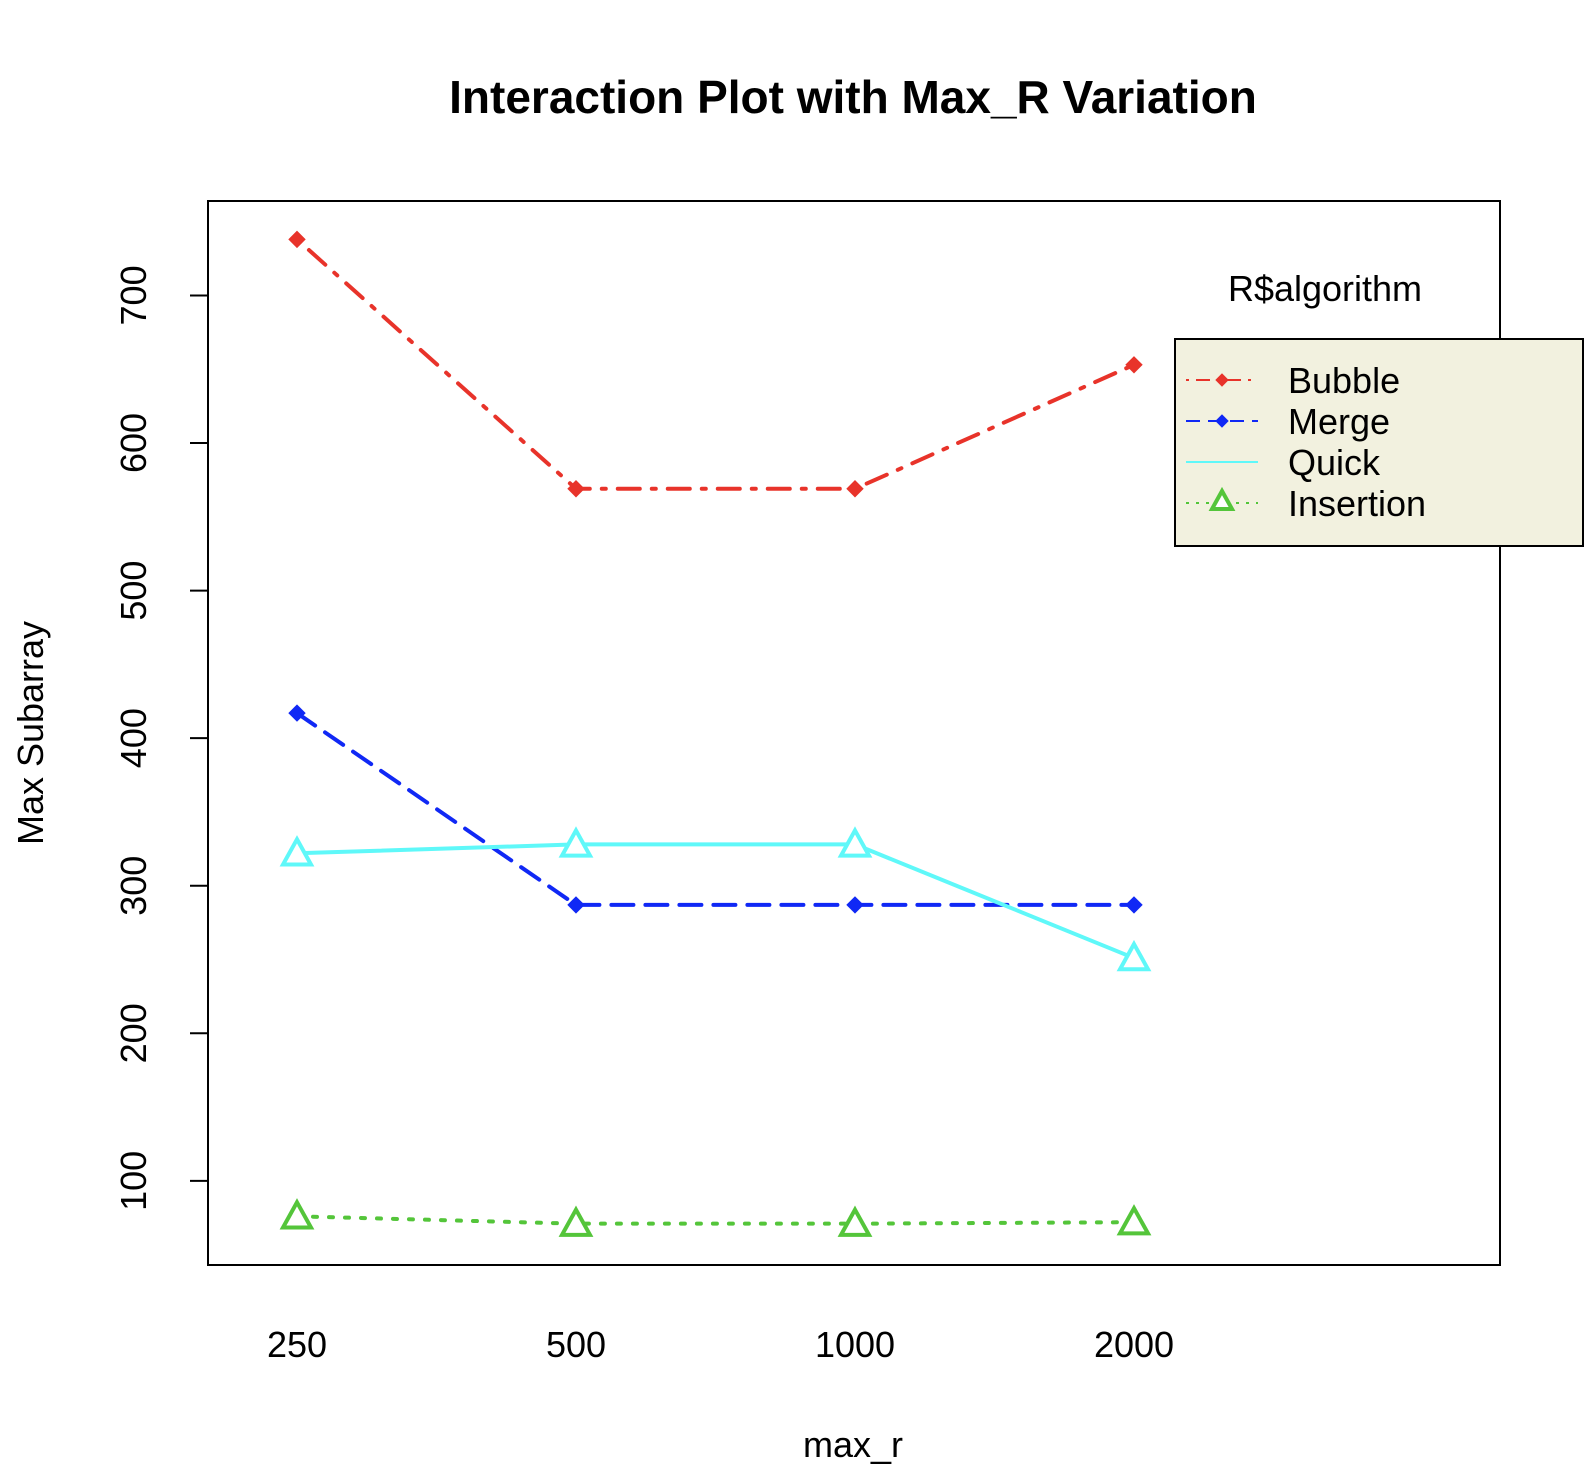  Describe the element at coordinates (30, 733) in the screenshot. I see `y-axis-label: Max Subarray` at that location.